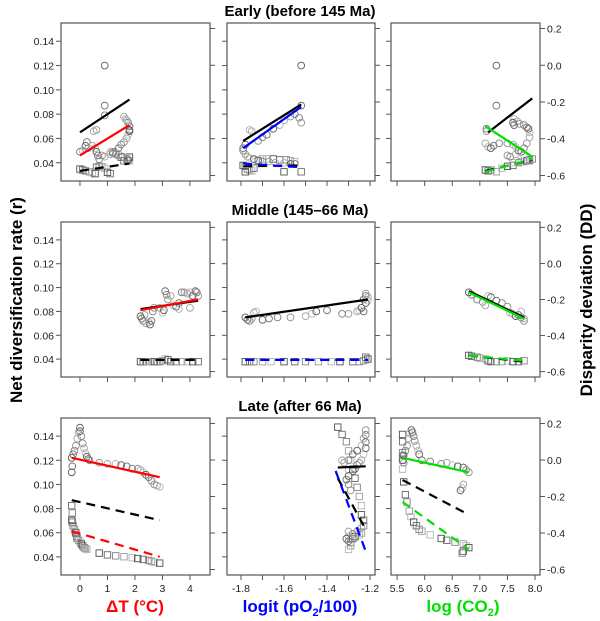 This screenshot has height=621, width=600. What do you see at coordinates (554, 424) in the screenshot?
I see `right-y-tick-label: 0.2` at bounding box center [554, 424].